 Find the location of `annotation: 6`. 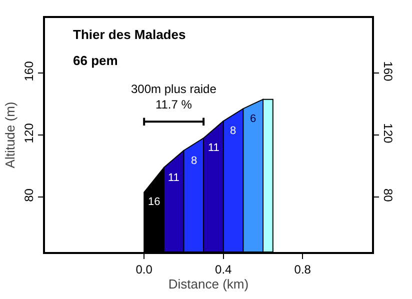

annotation: 6 is located at coordinates (253, 119).